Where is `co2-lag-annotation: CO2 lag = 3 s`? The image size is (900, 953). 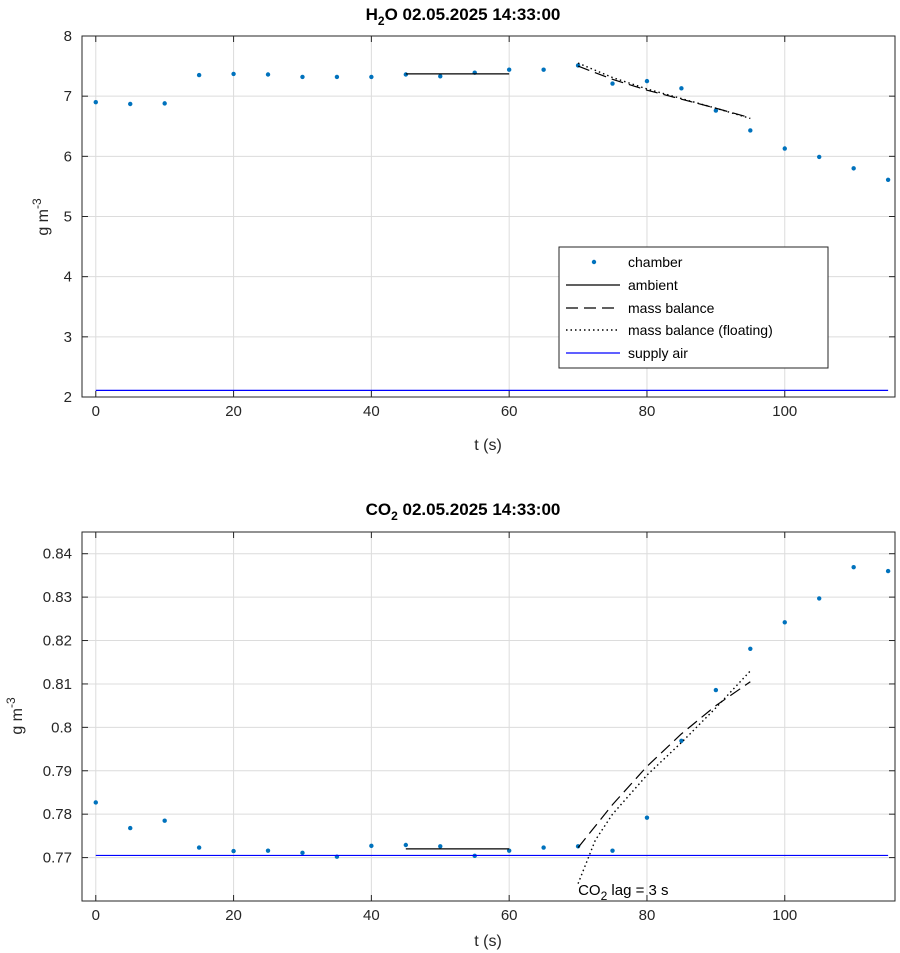
co2-lag-annotation: CO2 lag = 3 s is located at coordinates (623, 892).